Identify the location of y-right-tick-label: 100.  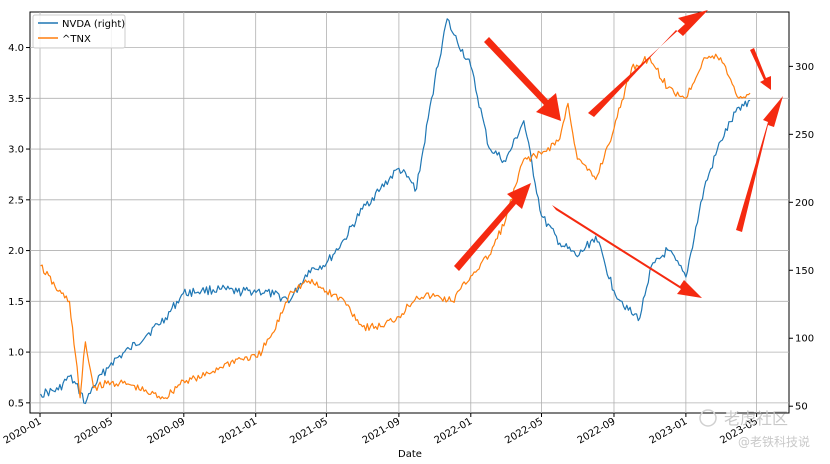
(804, 339).